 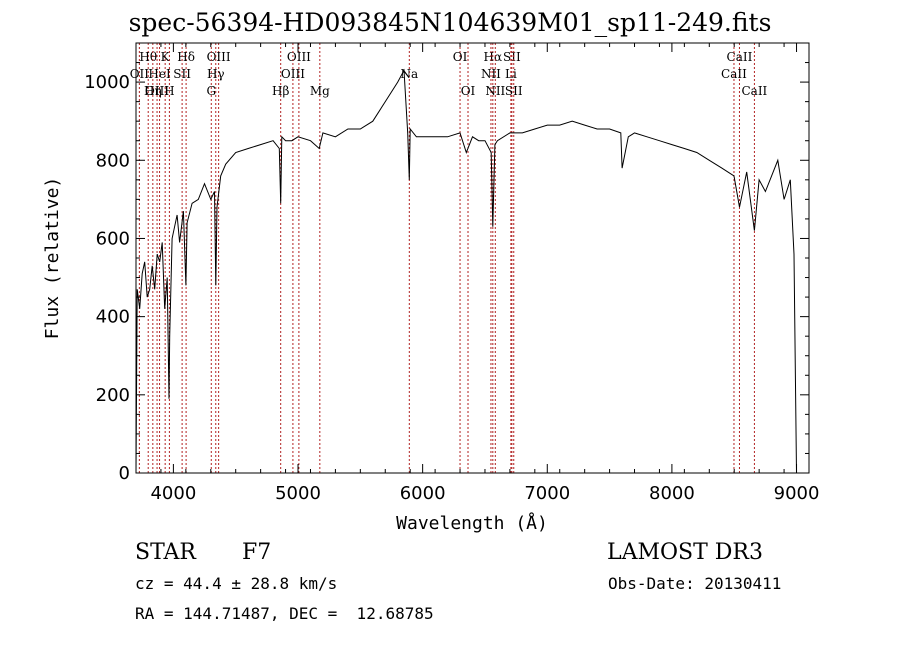 I want to click on spectral-line-label: Hθ, so click(x=148, y=57).